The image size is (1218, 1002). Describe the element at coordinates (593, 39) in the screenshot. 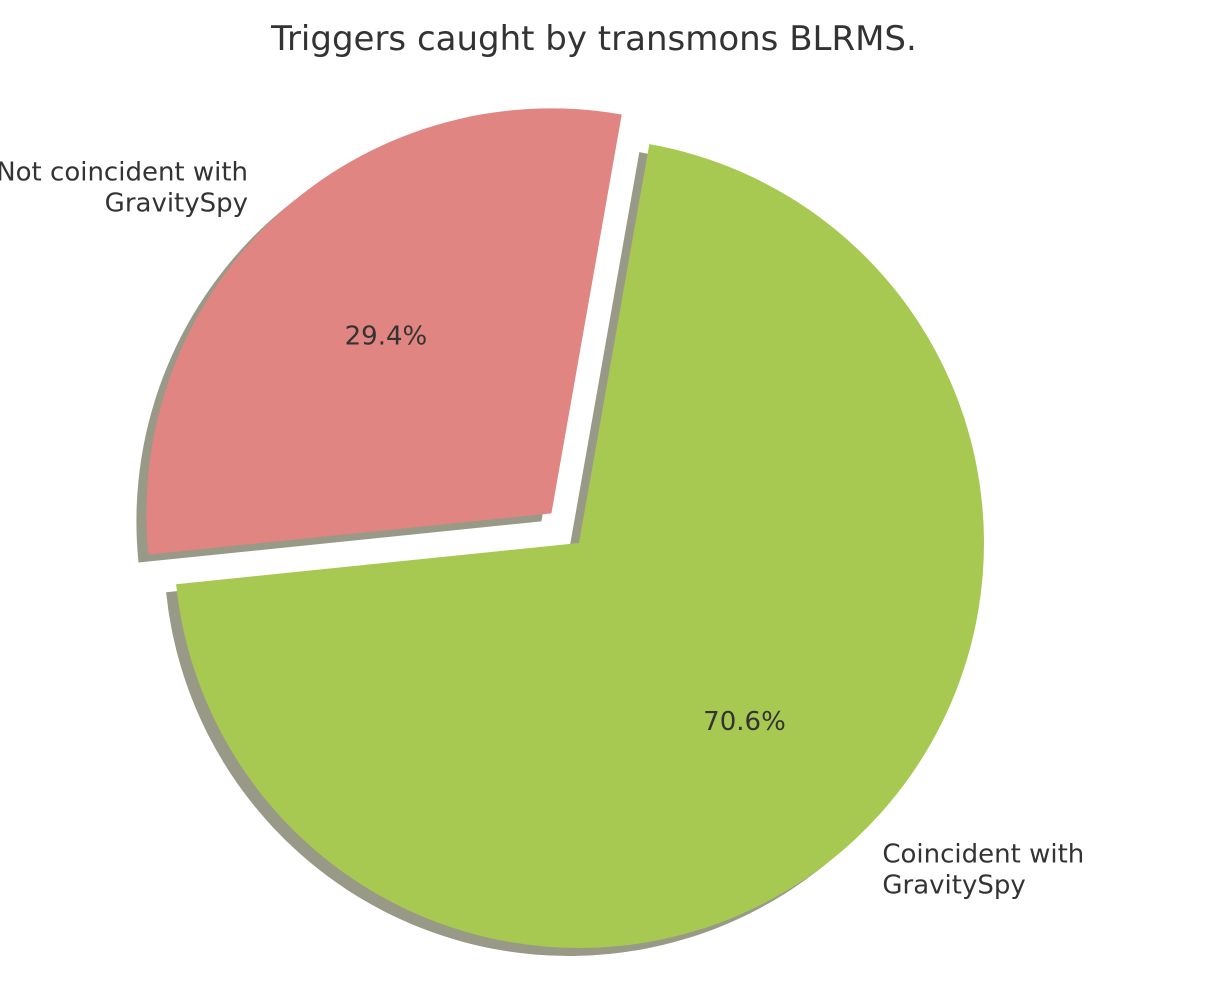

I see `chart-title: Triggers caught by transmons BLRMS.` at that location.